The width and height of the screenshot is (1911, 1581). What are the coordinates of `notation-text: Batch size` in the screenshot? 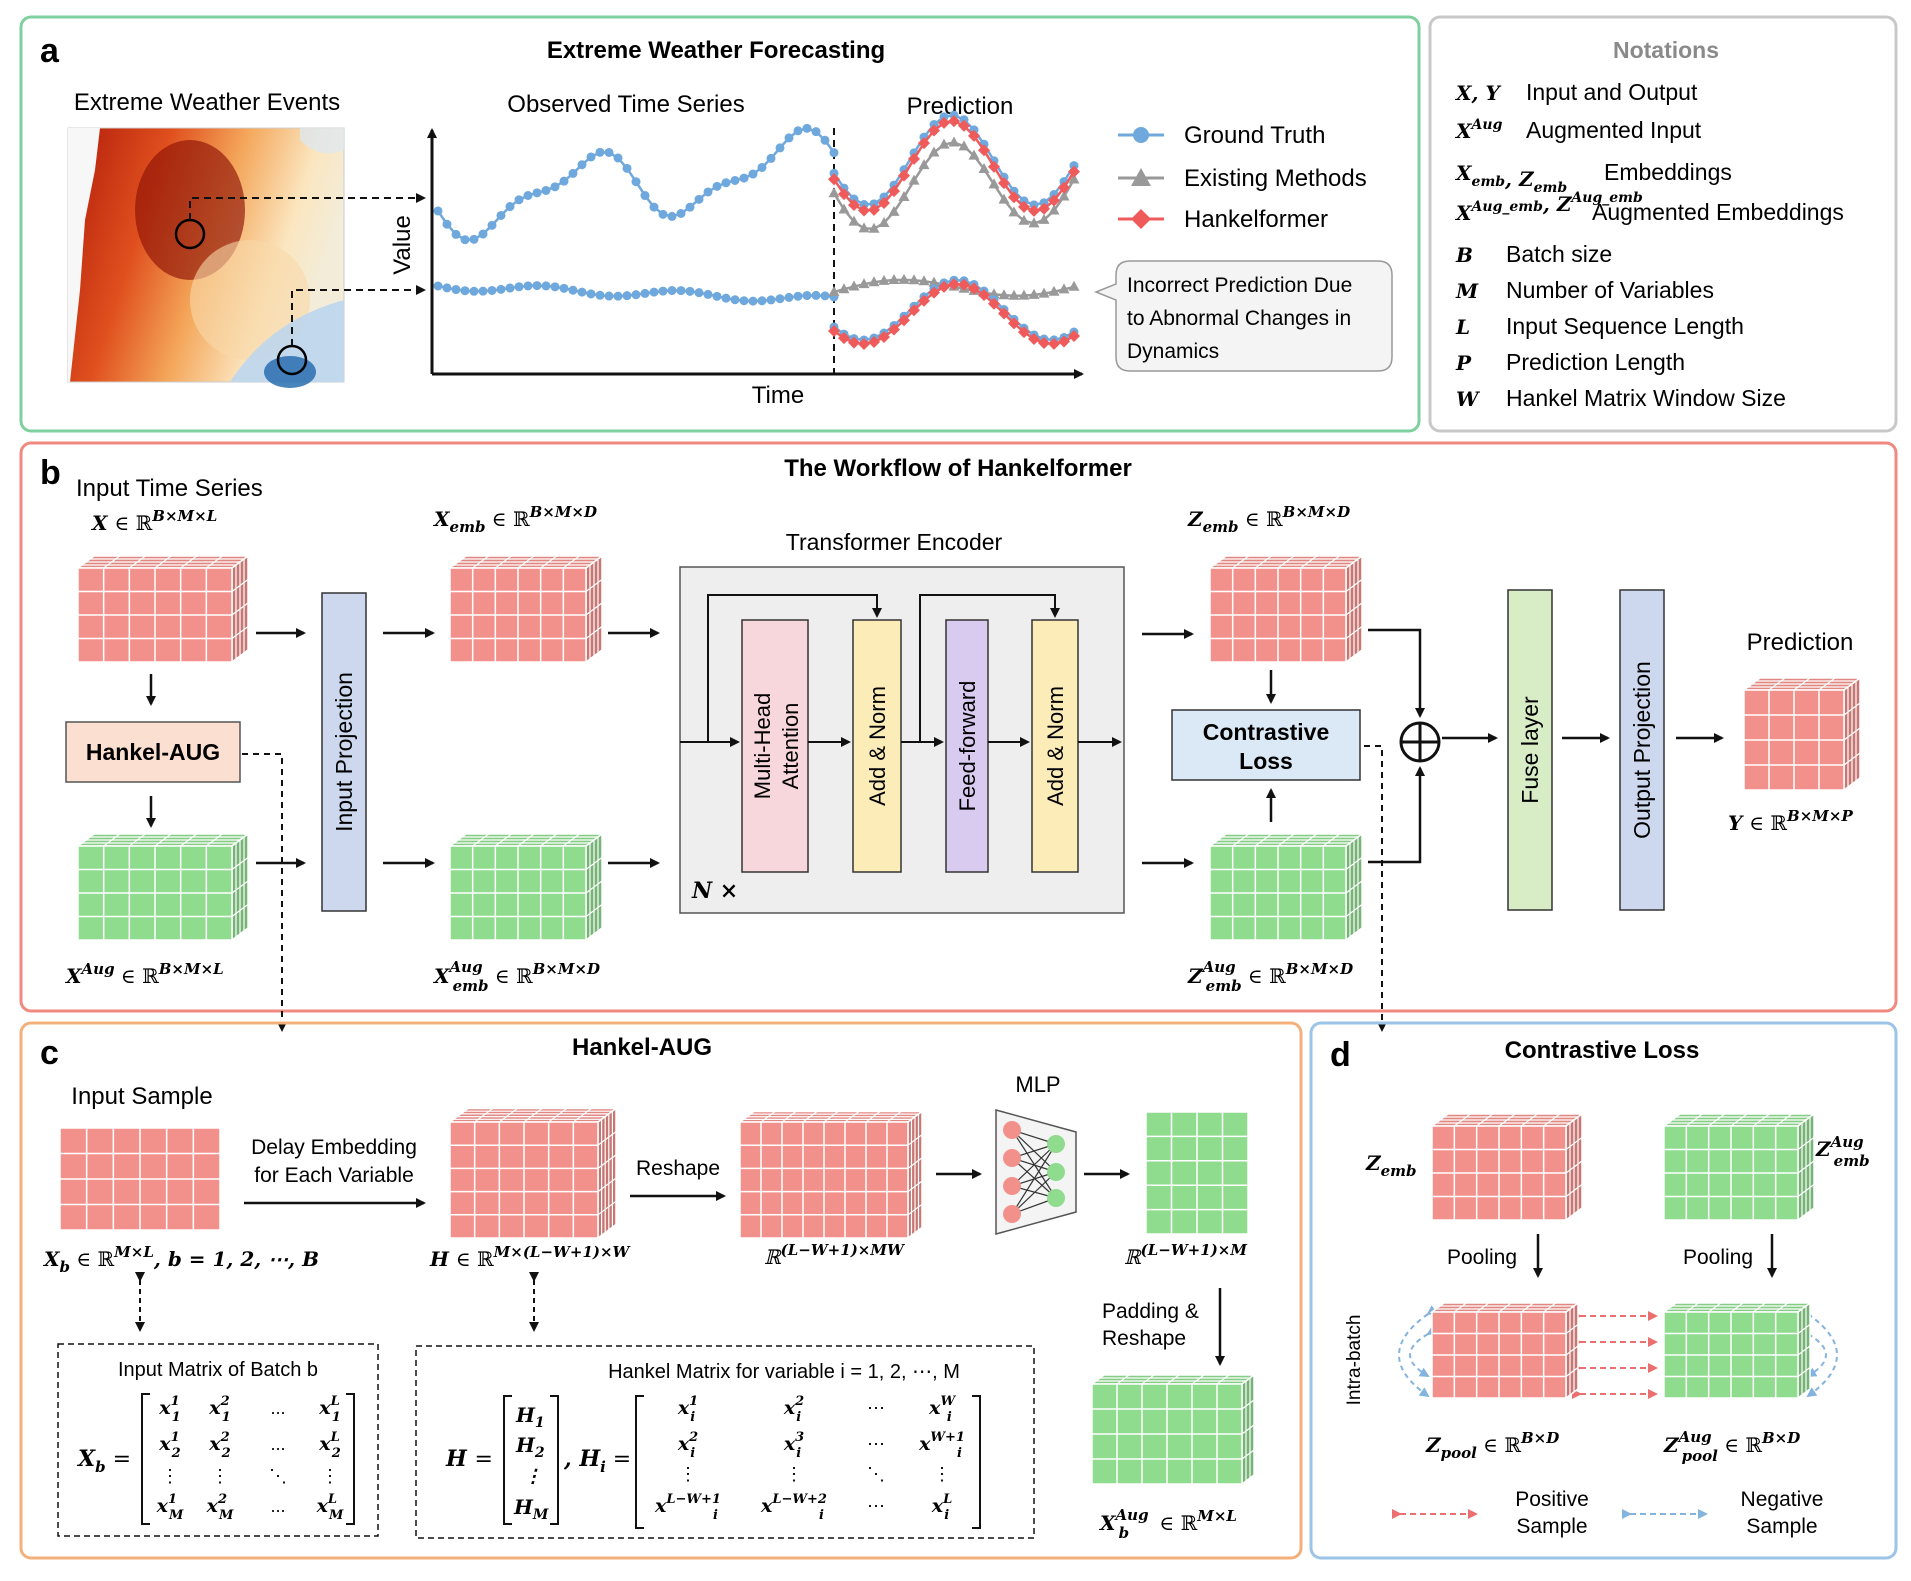 It's located at (1559, 254).